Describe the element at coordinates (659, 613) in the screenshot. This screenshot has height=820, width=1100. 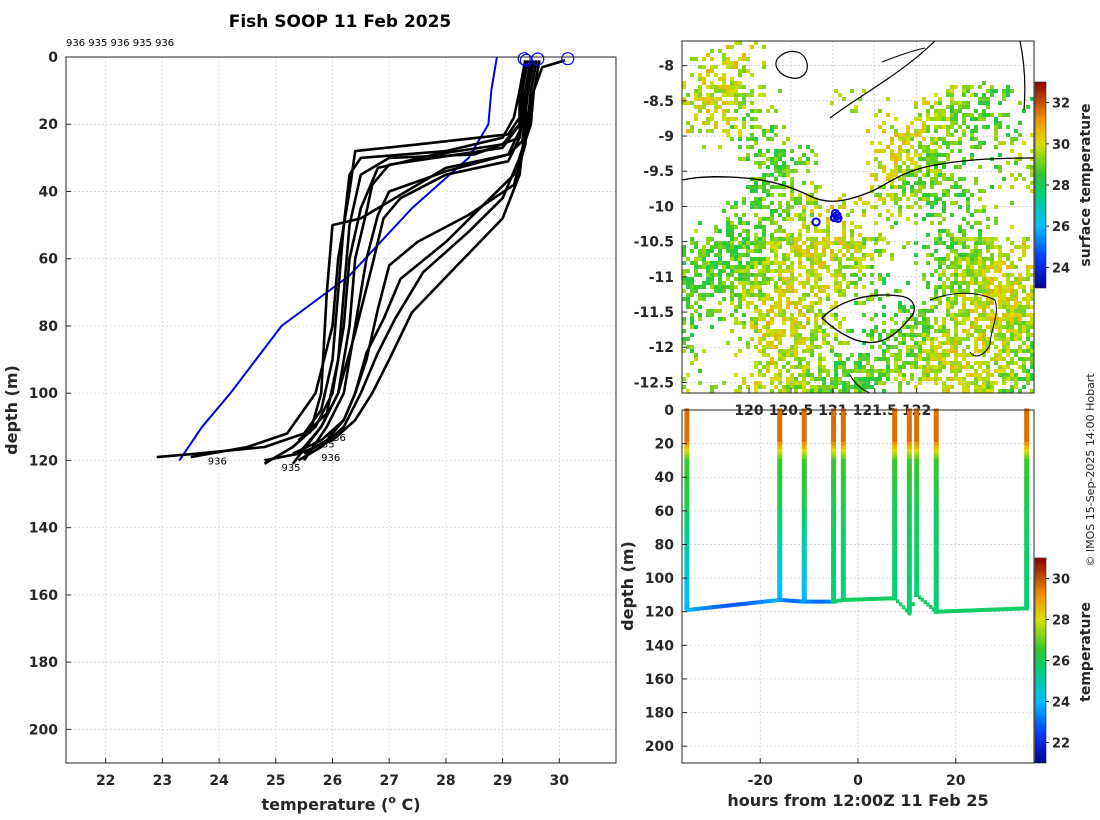
I see `section-y-tick-label: 120` at that location.